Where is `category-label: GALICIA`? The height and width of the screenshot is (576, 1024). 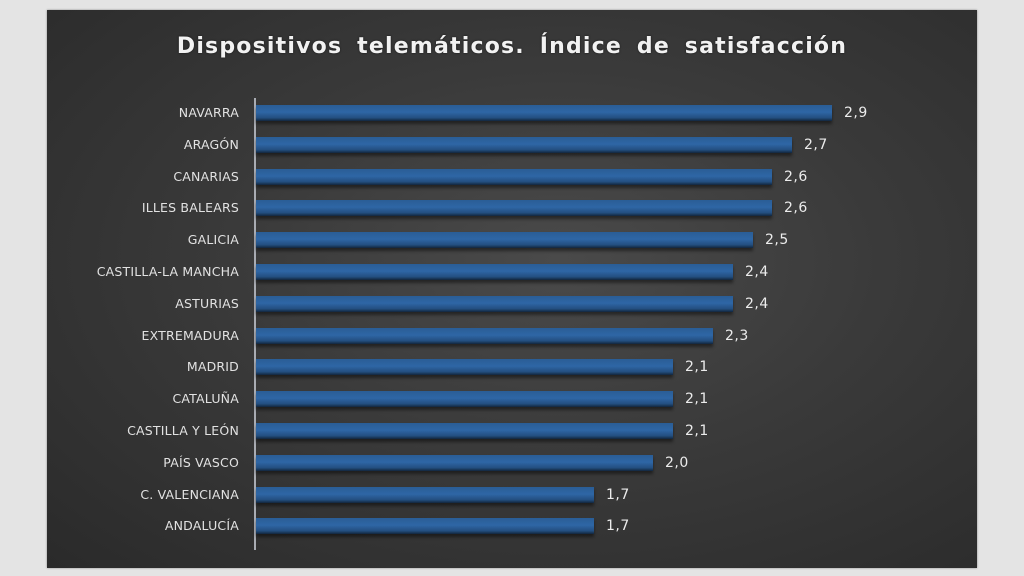 category-label: GALICIA is located at coordinates (213, 240).